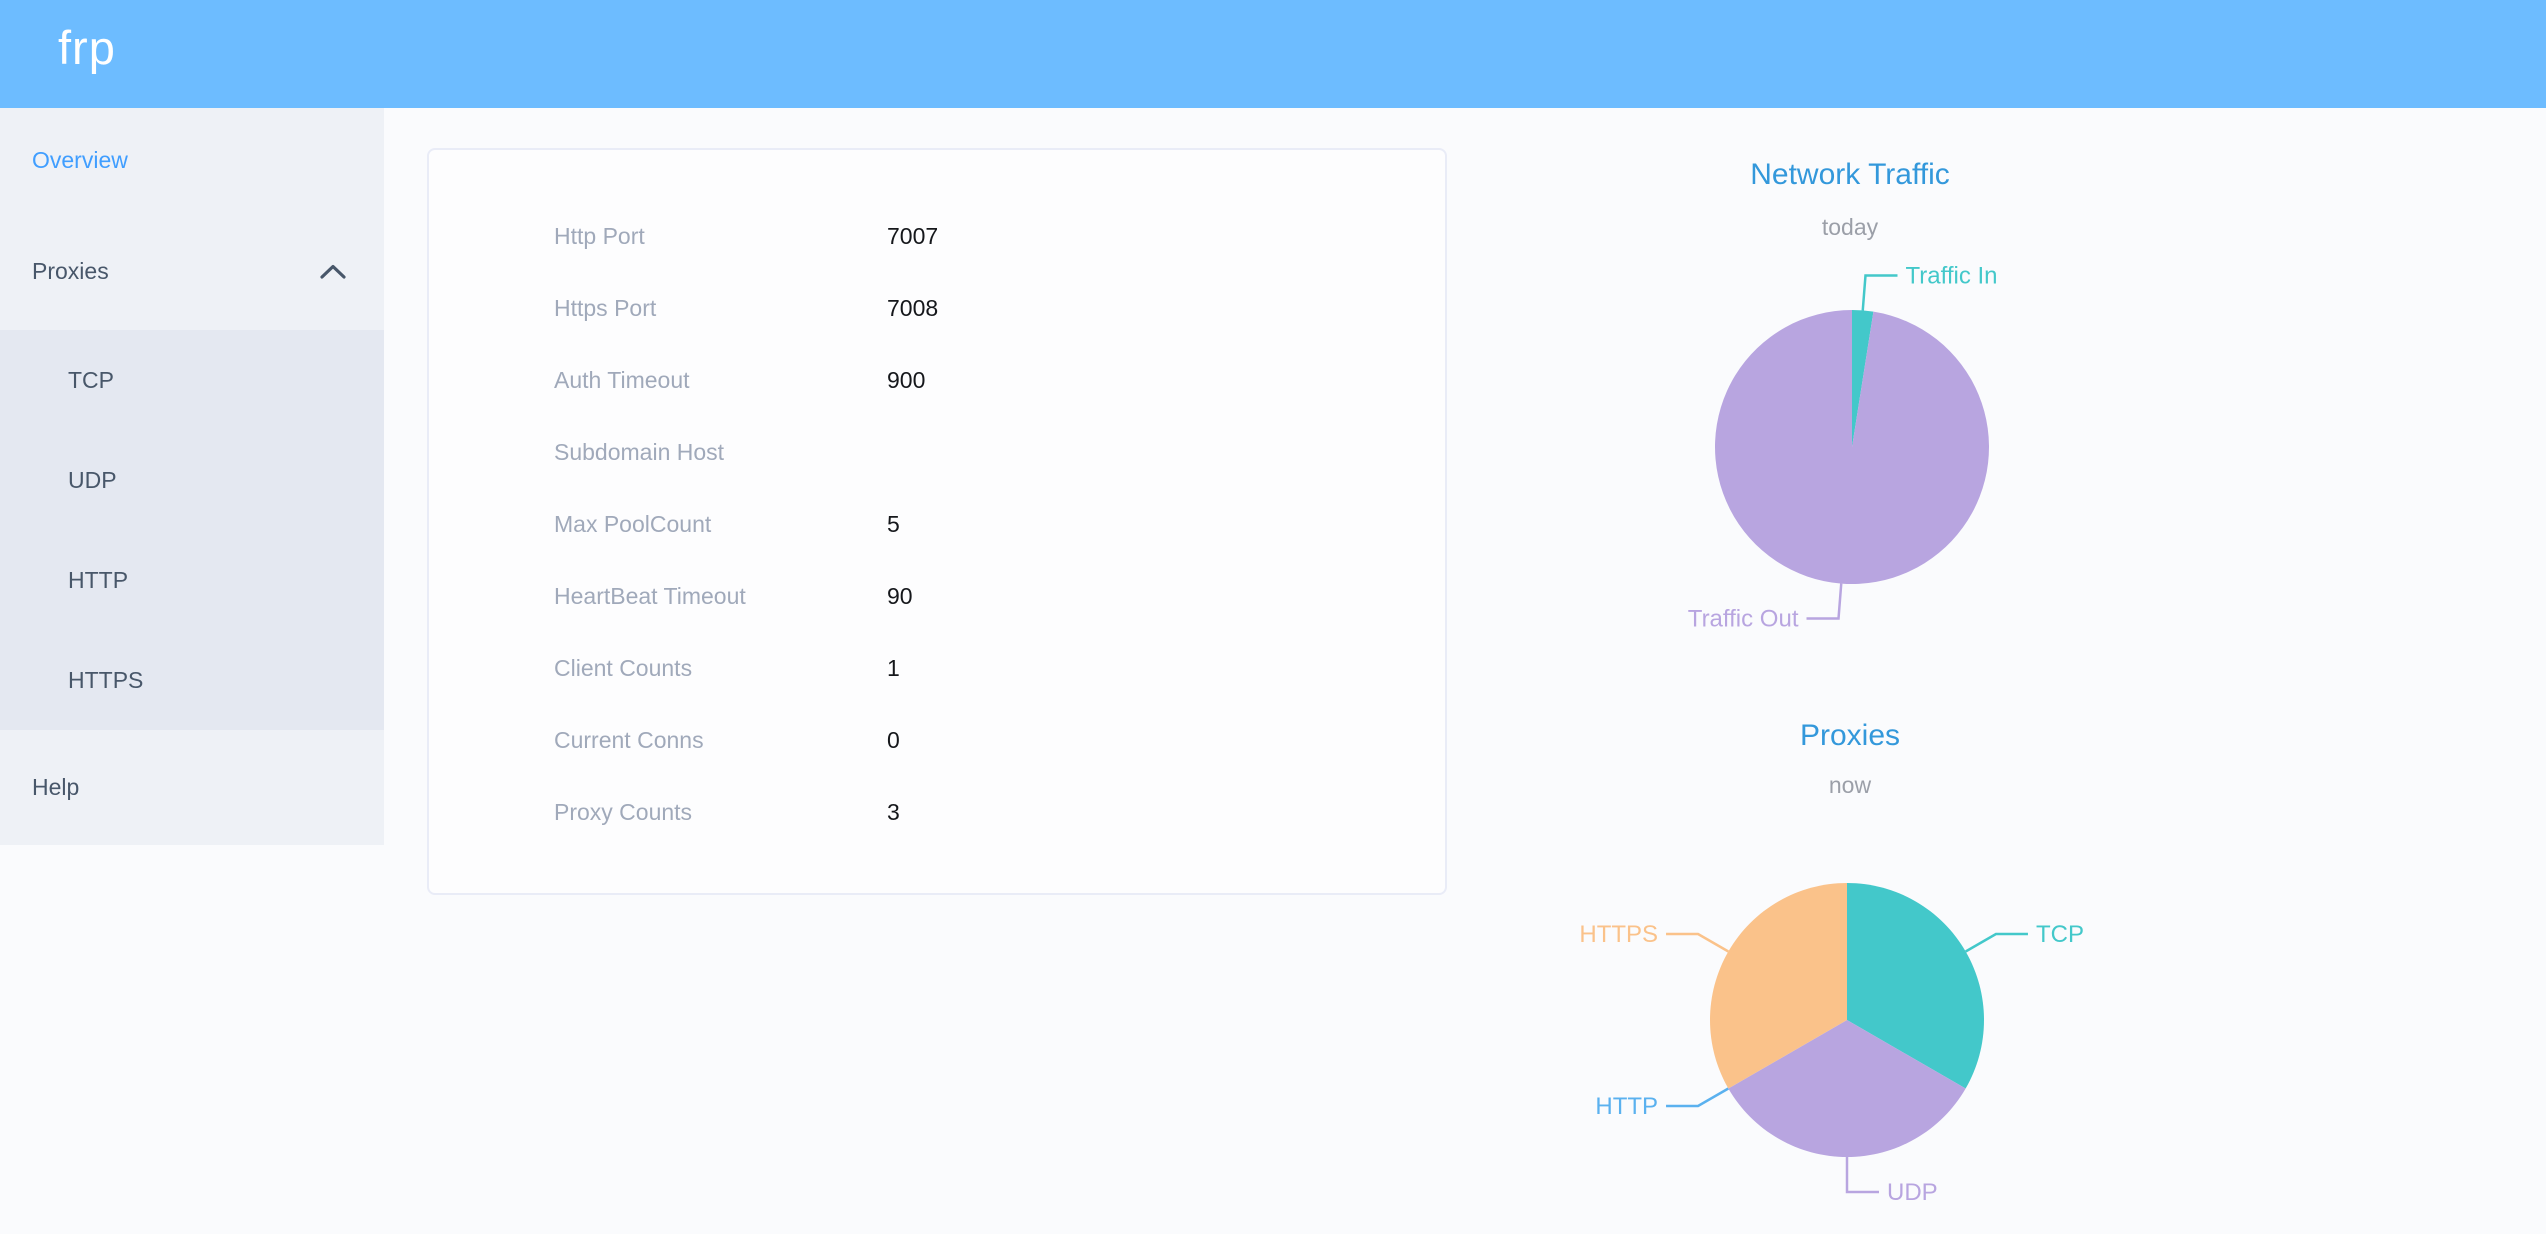  What do you see at coordinates (1850, 174) in the screenshot?
I see `network-traffic-title: Network Traffic` at bounding box center [1850, 174].